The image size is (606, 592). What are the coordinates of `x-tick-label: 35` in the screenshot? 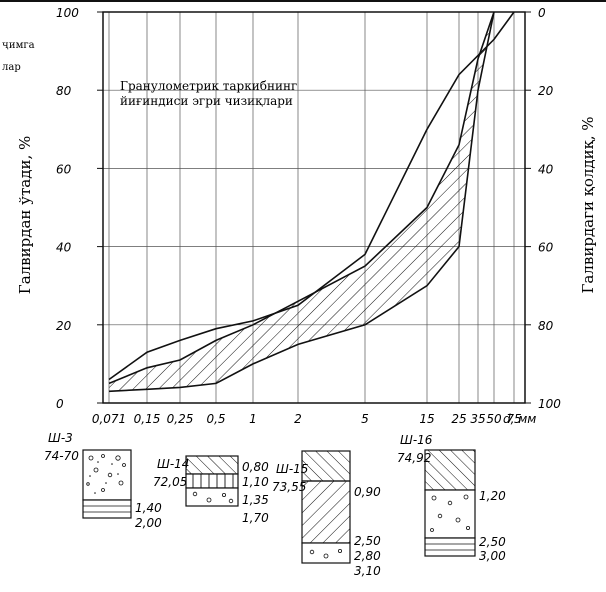 It's located at (477, 419).